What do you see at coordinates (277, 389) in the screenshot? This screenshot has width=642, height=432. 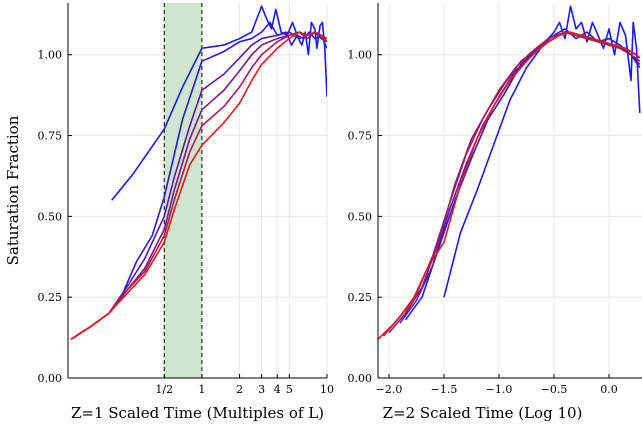 I see `x-tick-label: 4` at bounding box center [277, 389].